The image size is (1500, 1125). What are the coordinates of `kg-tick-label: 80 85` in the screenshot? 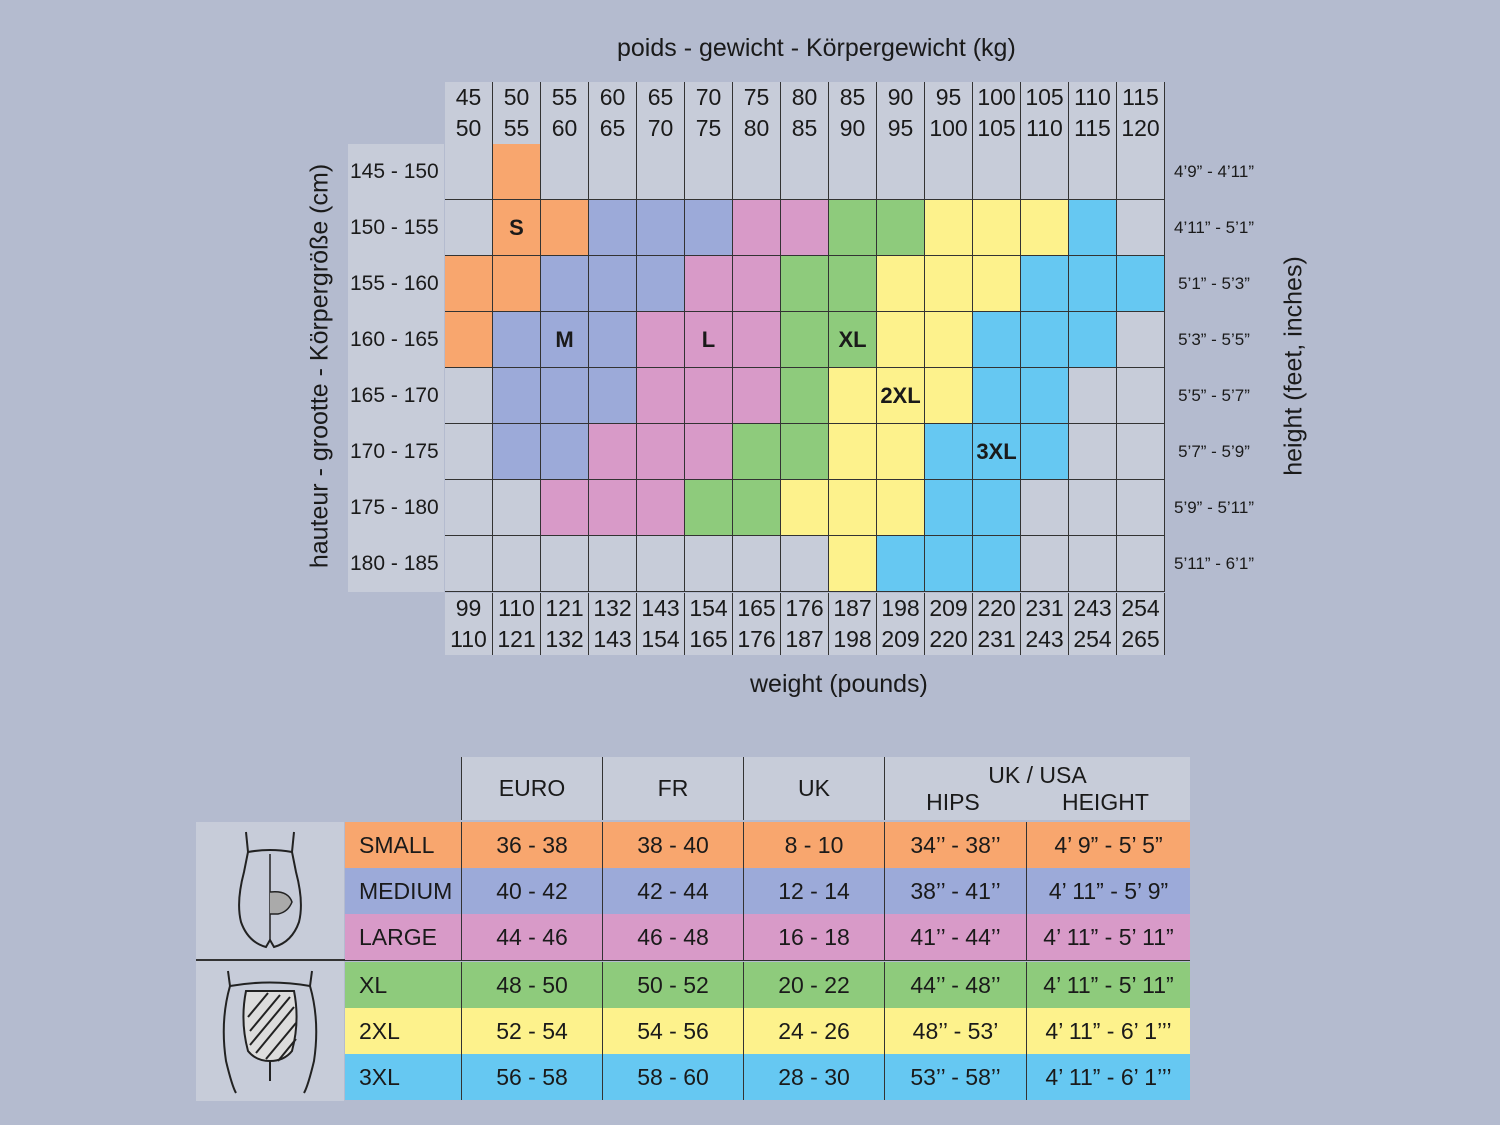 It's located at (805, 113).